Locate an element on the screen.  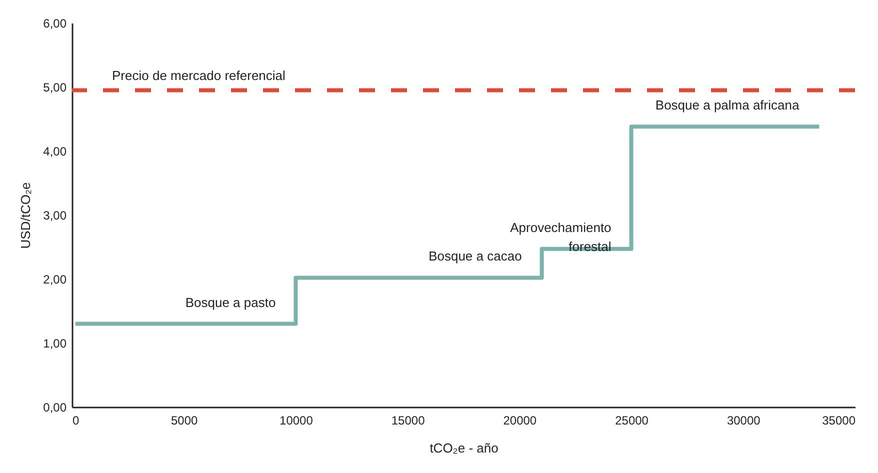
x-tick-label: 0 is located at coordinates (76, 421).